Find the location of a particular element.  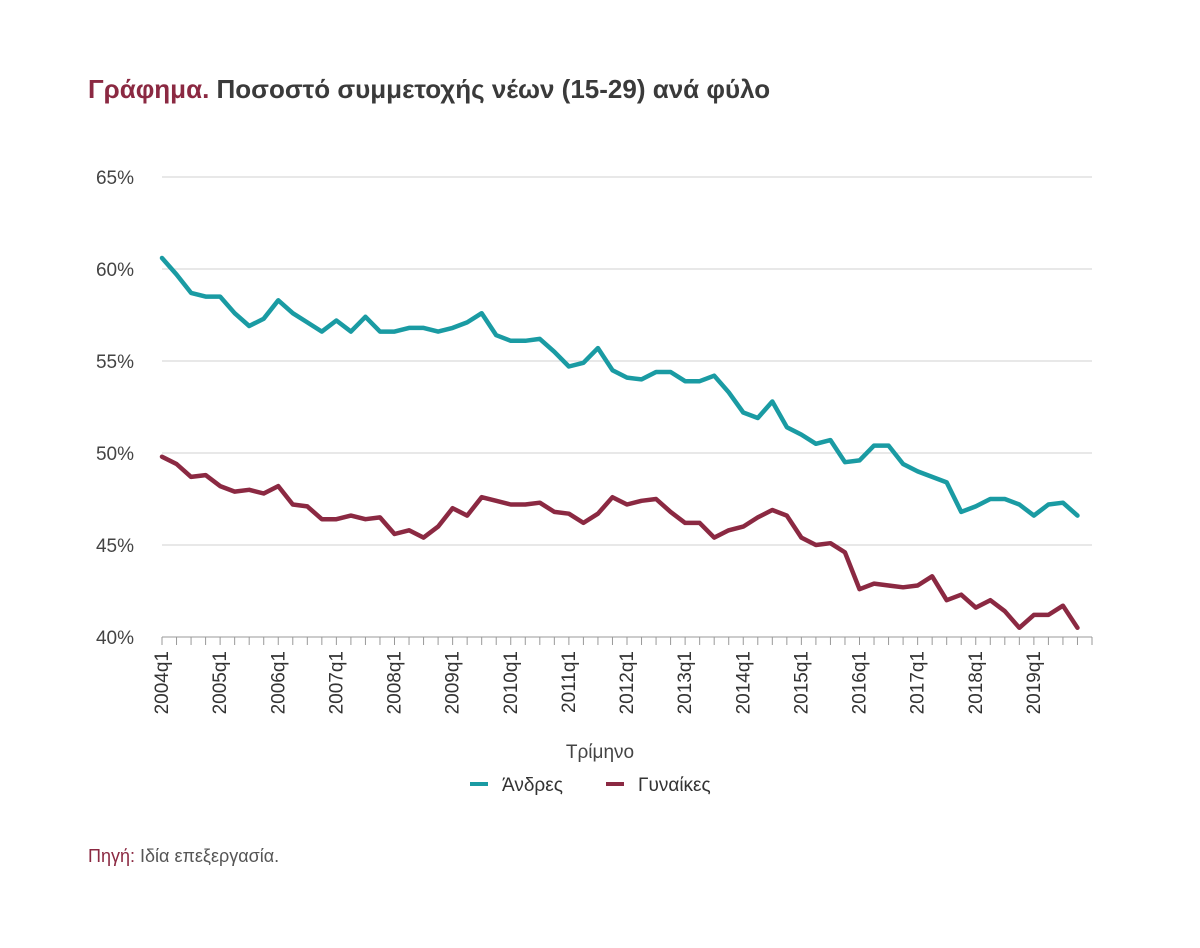

chart-title-text: Ποσοστό συμμετοχής νέων (15-29) ανά φύλο is located at coordinates (490, 89).